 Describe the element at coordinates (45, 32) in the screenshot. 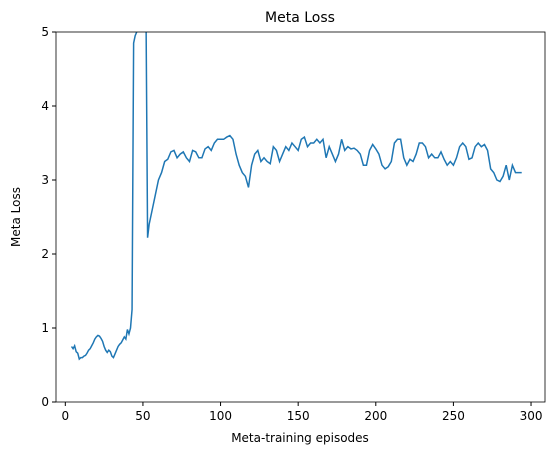

I see `y-tick-label: 5` at that location.